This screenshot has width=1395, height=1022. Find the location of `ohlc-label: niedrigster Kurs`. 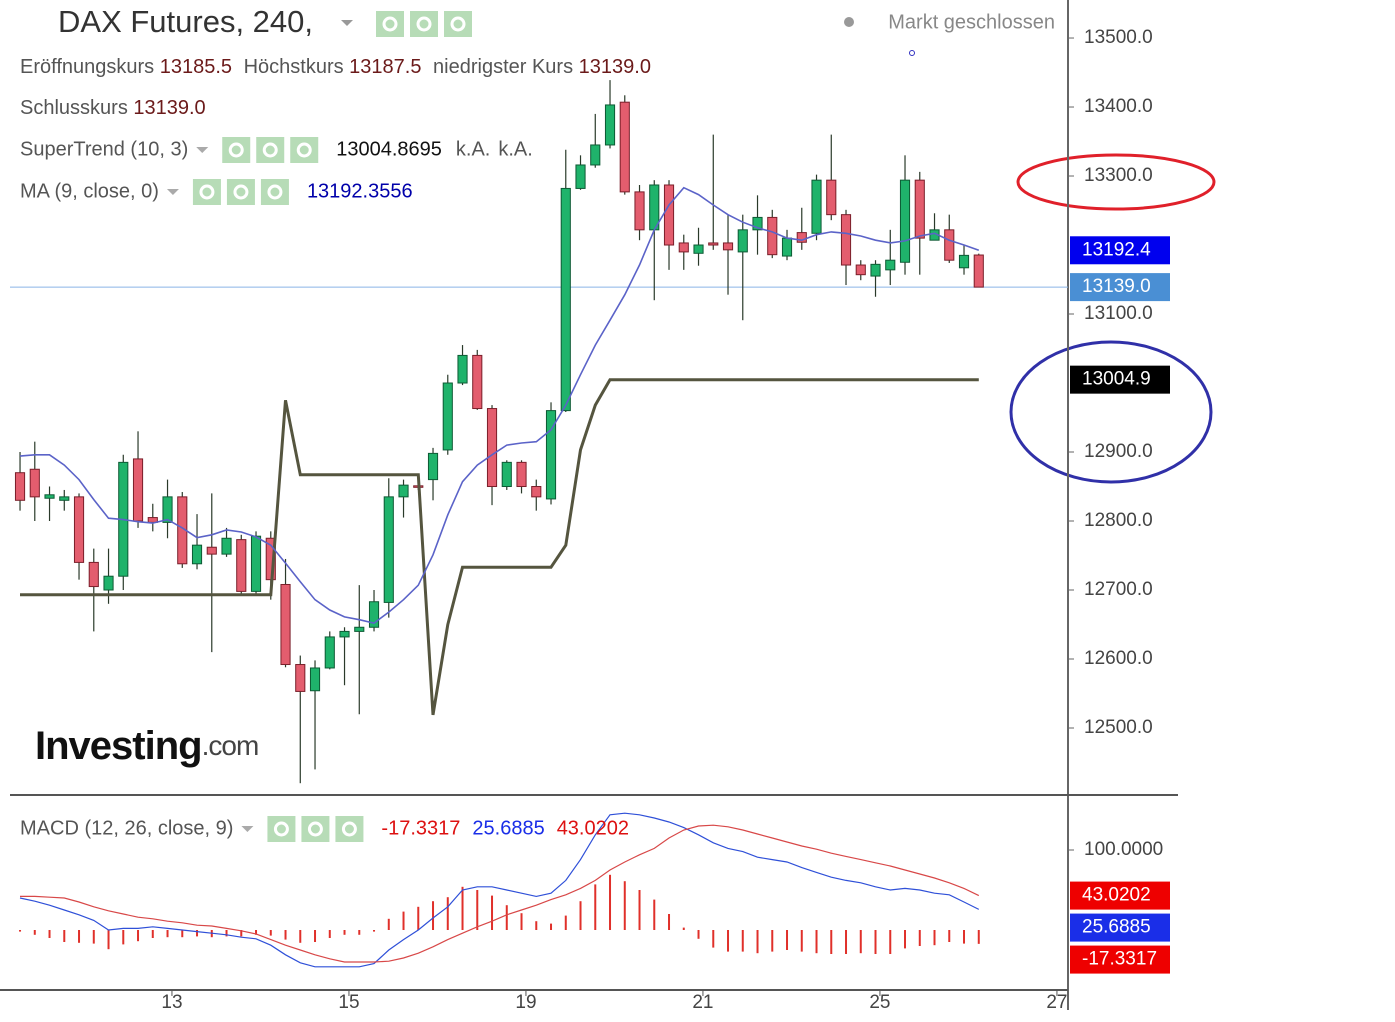

ohlc-label: niedrigster Kurs is located at coordinates (503, 67).